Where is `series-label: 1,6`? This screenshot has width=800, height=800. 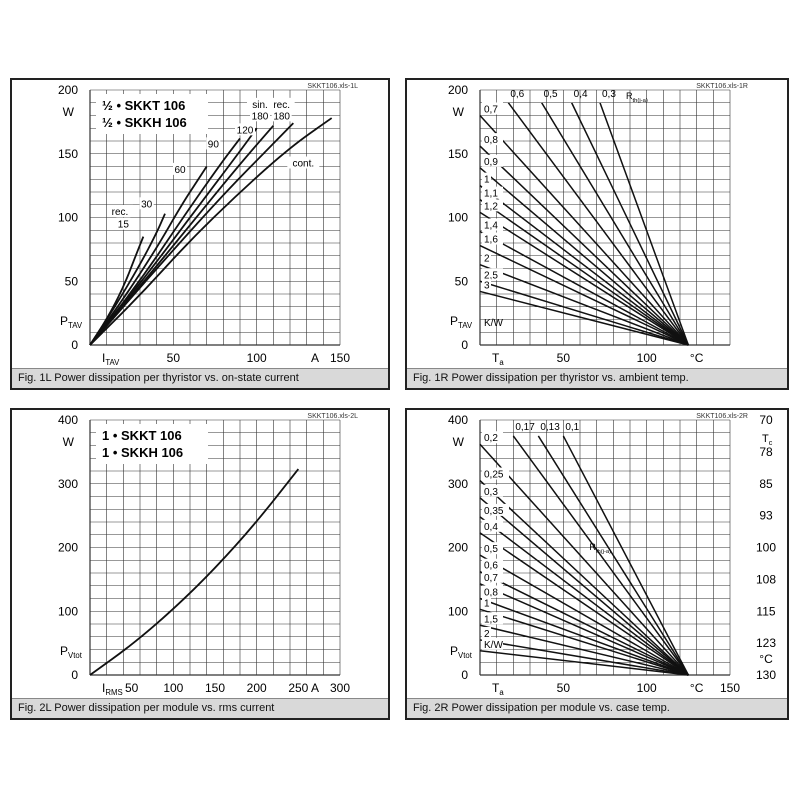 series-label: 1,6 is located at coordinates (491, 240).